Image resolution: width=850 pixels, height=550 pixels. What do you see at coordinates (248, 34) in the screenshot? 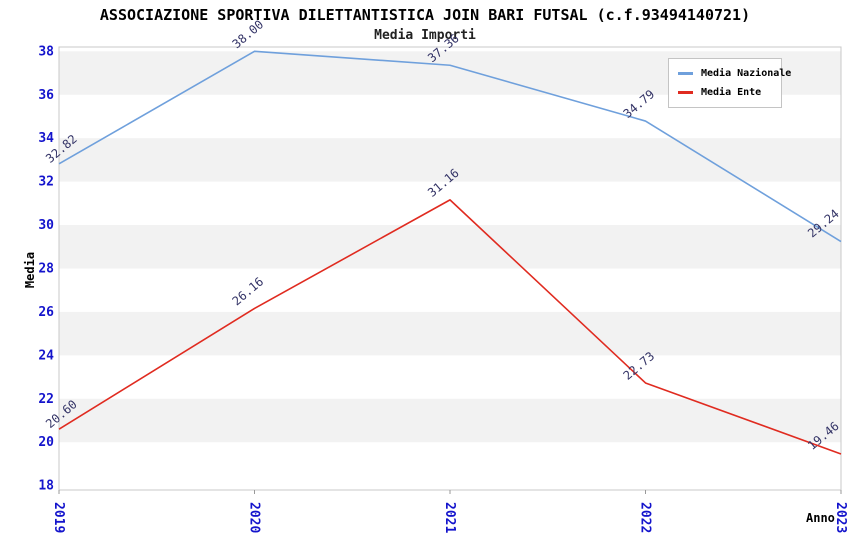
I see `data-point-label: 38.00` at bounding box center [248, 34].